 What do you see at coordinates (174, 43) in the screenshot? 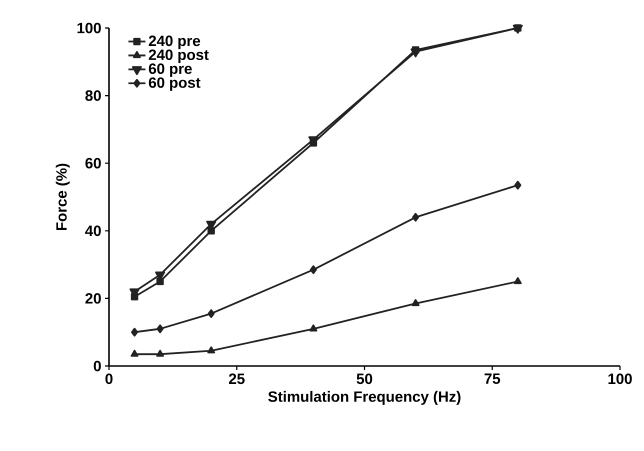
I see `legend-label: 240 pre` at bounding box center [174, 43].